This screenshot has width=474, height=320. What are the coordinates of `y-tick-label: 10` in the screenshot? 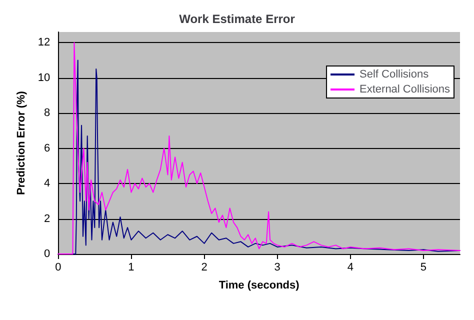 It's located at (44, 78).